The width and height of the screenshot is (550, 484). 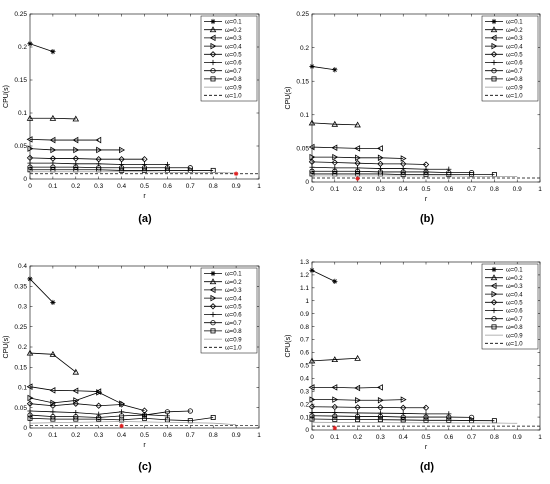 I want to click on y-tick-label: 0.35, so click(x=20, y=286).